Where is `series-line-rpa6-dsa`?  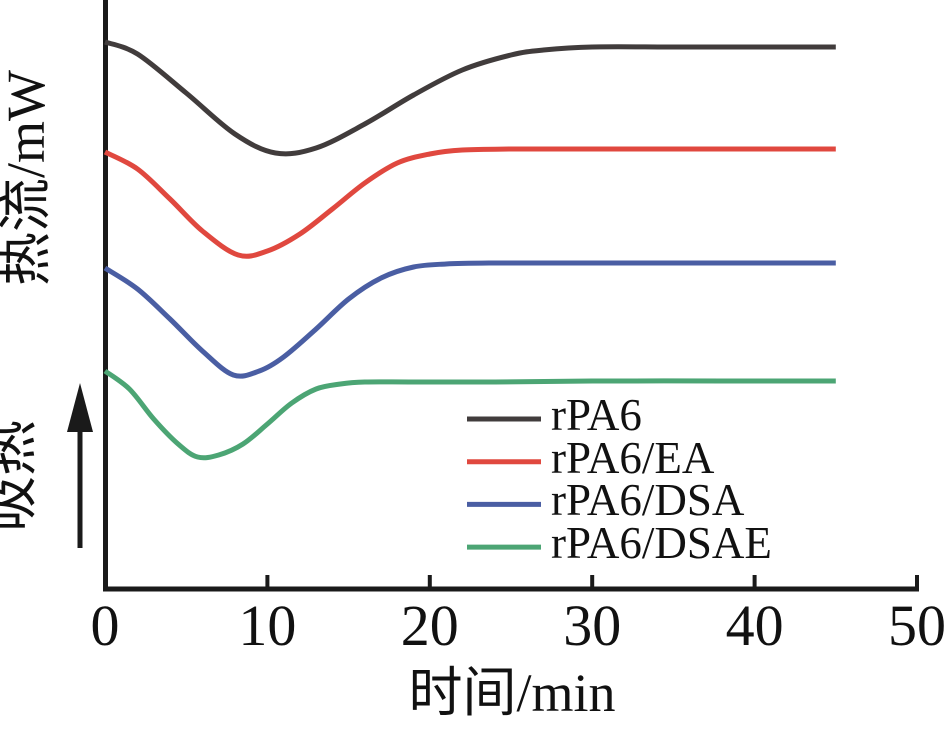 series-line-rpa6-dsa is located at coordinates (469, 319).